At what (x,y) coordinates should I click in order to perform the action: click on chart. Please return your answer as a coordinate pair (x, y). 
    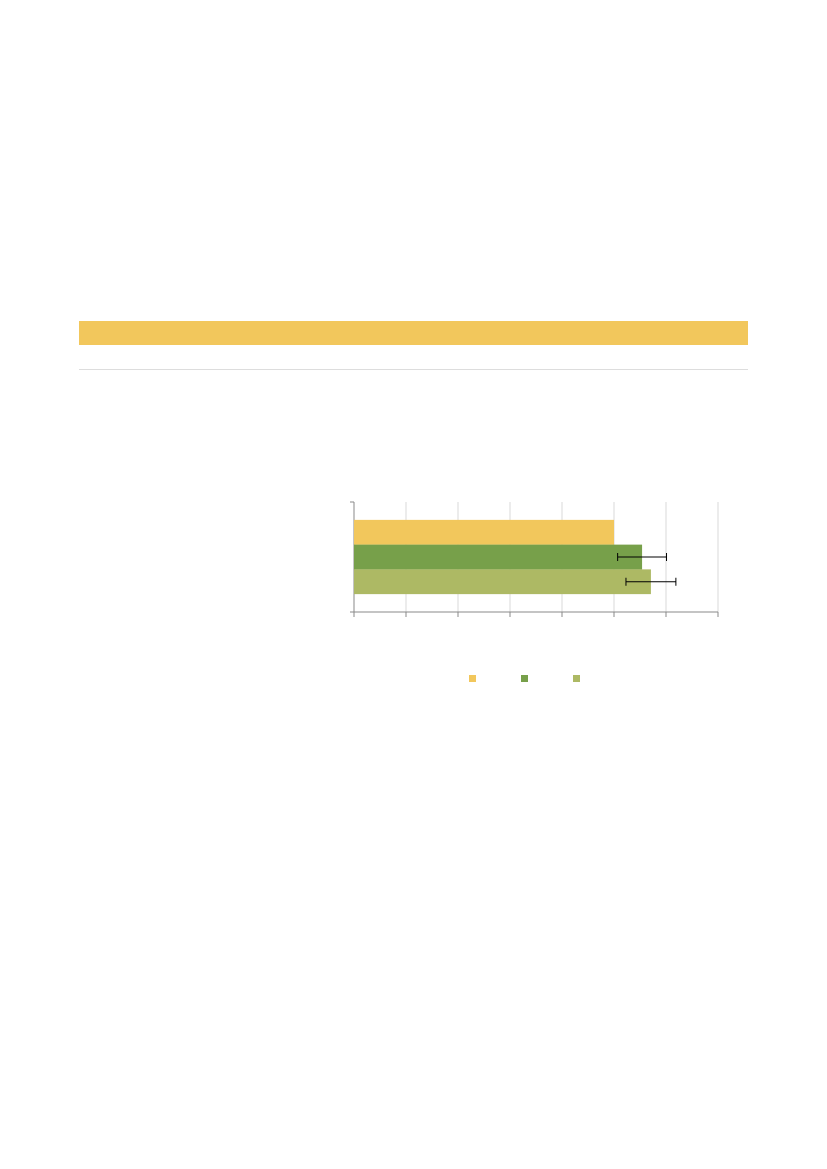
    Looking at the image, I should click on (534, 591).